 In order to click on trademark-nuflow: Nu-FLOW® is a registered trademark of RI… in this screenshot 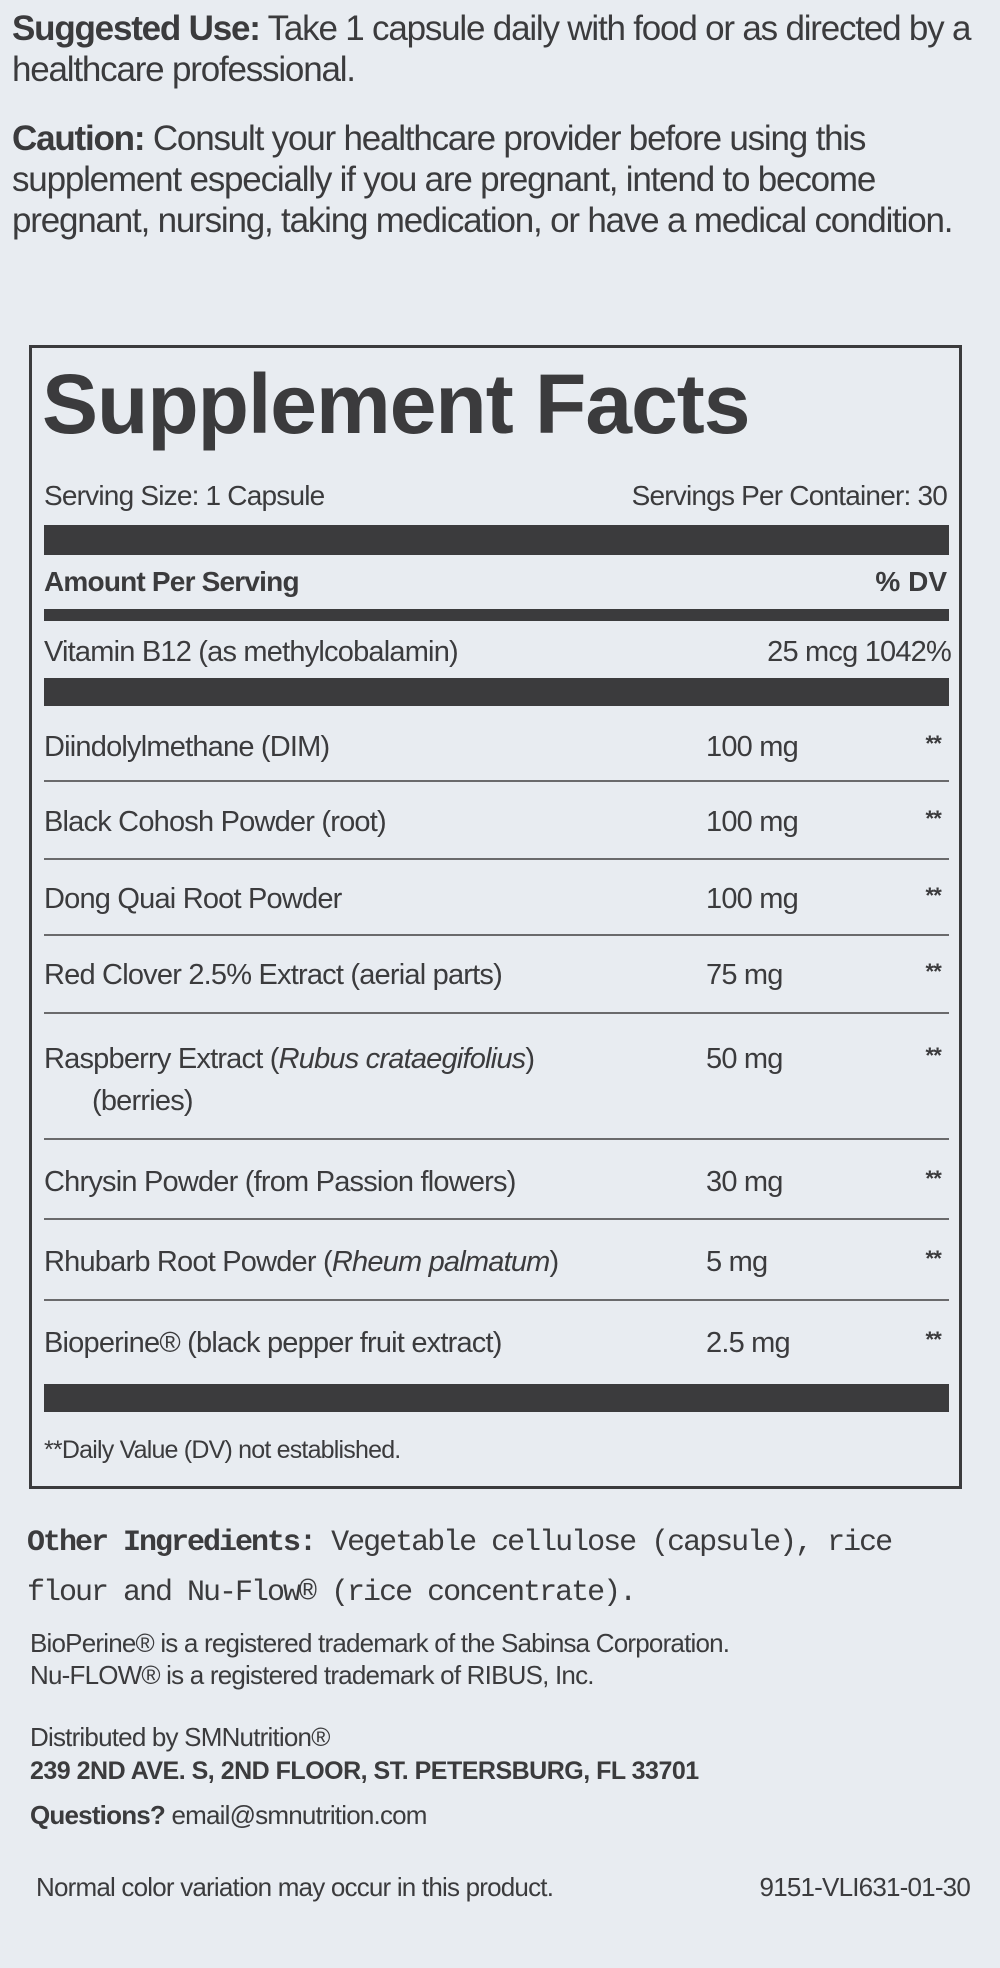, I will do `click(312, 1675)`.